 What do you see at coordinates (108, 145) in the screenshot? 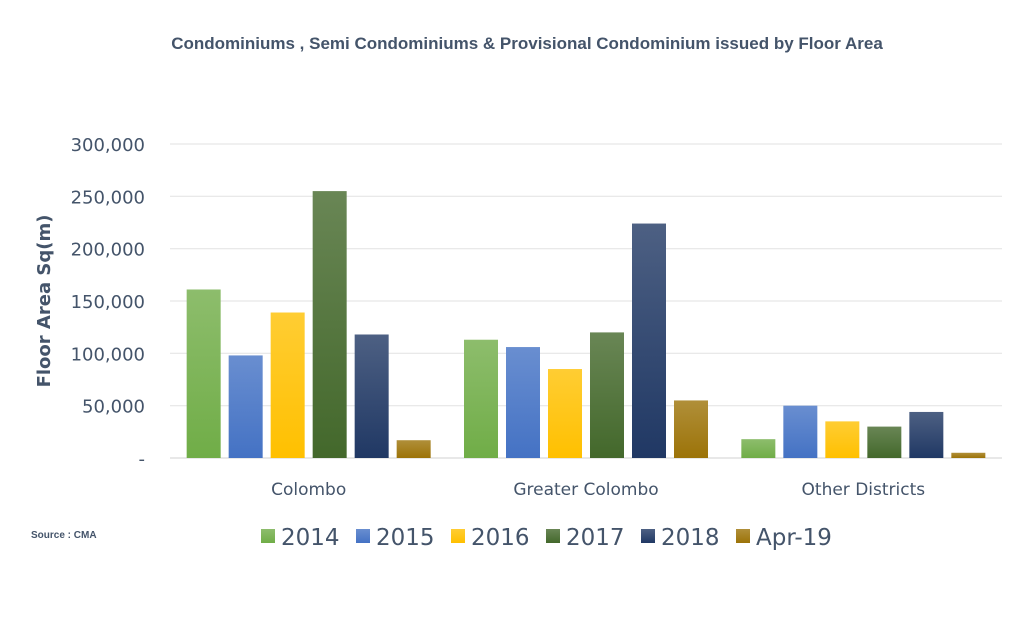
I see `y-tick-label: 300,000` at bounding box center [108, 145].